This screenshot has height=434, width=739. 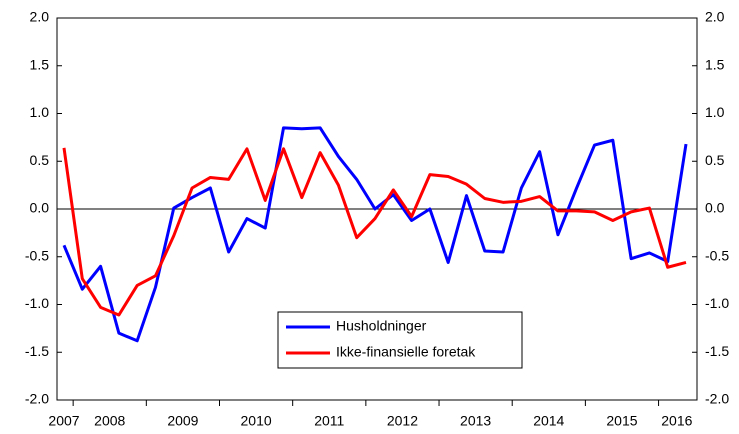 What do you see at coordinates (40, 160) in the screenshot?
I see `y-tick-label: 0.5` at bounding box center [40, 160].